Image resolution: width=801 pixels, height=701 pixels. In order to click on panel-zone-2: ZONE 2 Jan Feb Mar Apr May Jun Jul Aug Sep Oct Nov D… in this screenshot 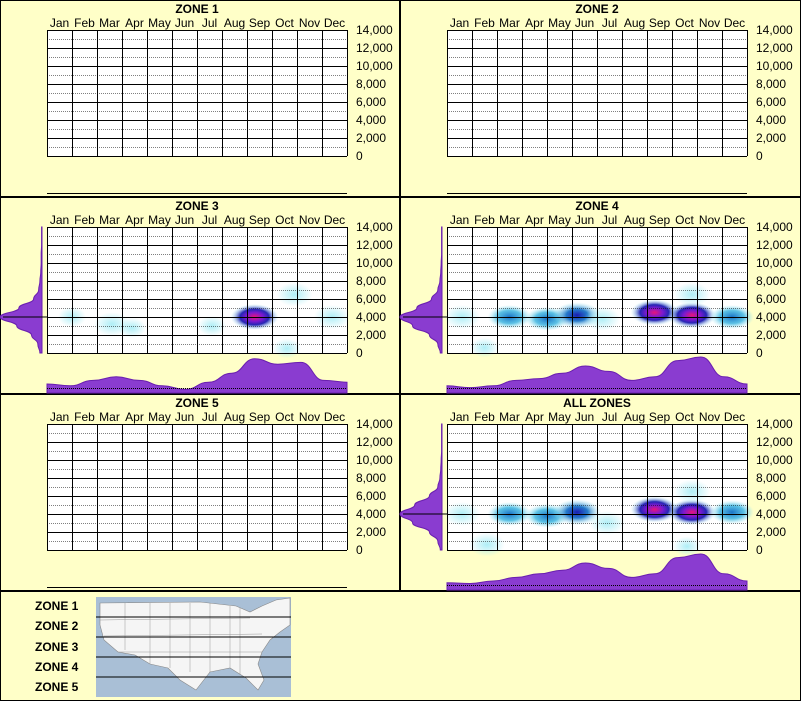, I will do `click(600, 98)`.